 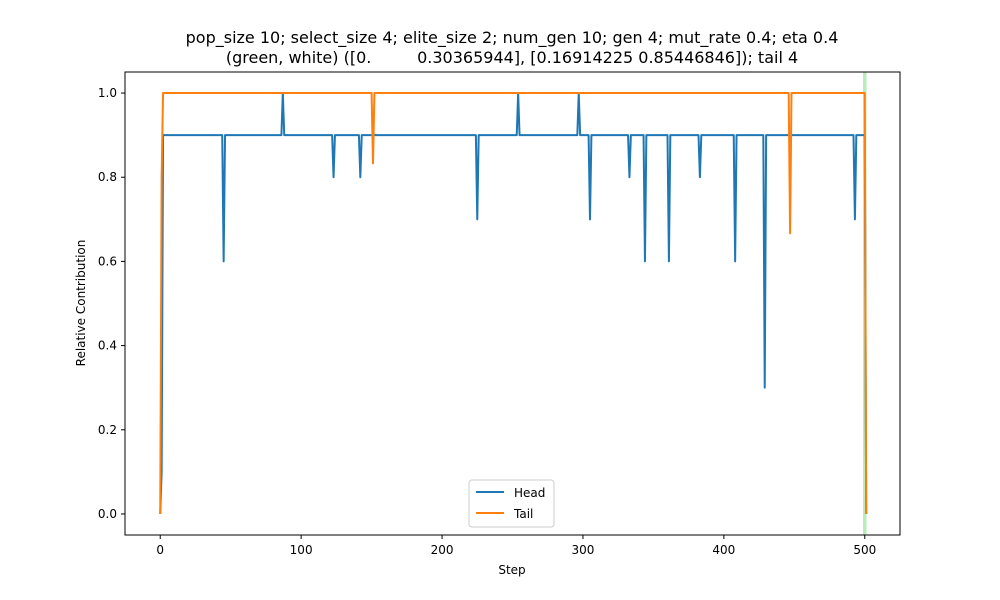 I want to click on x-tick-label: 400, so click(x=723, y=550).